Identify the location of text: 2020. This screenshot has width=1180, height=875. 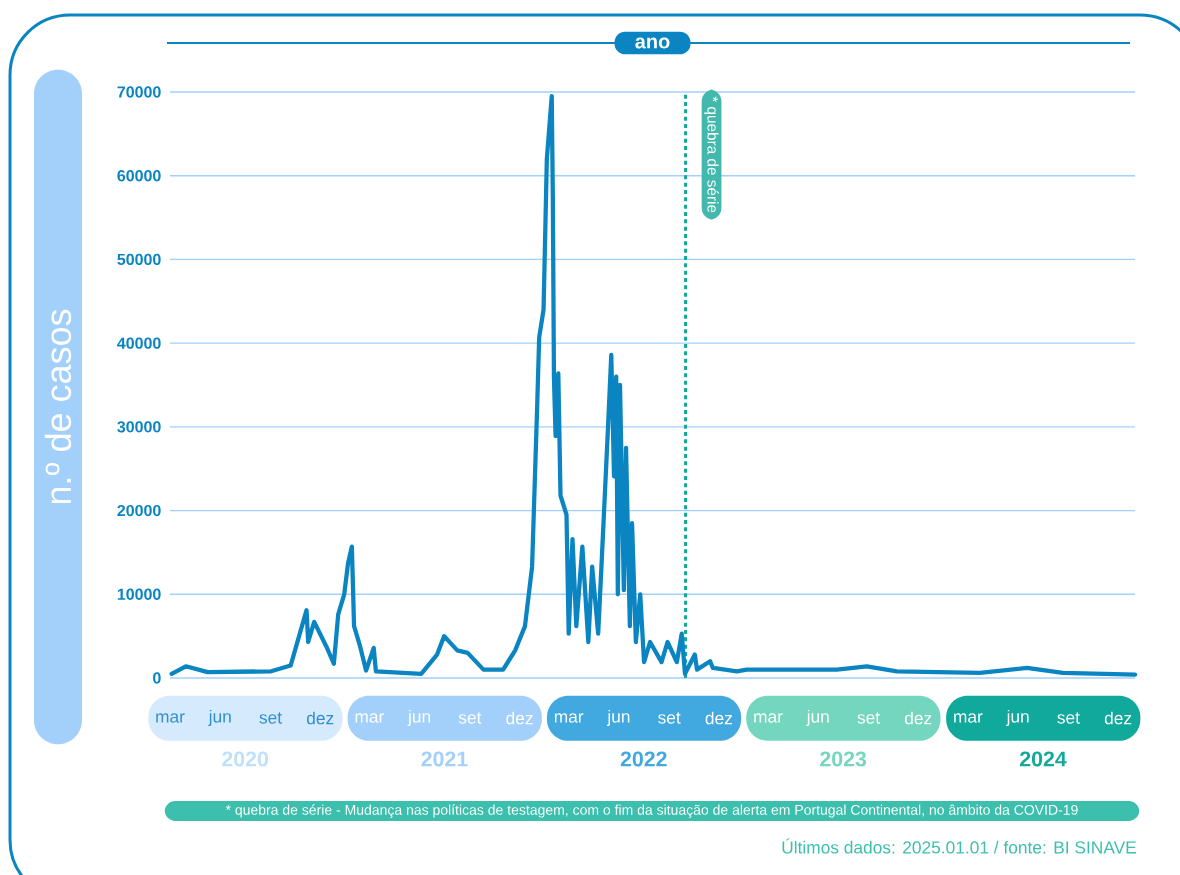
(245, 759).